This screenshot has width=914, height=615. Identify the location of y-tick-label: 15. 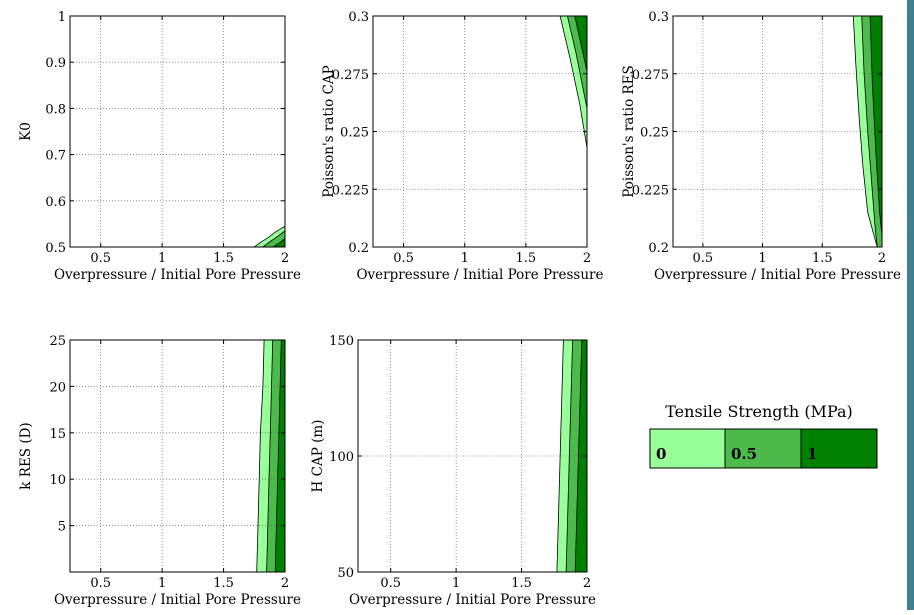
(57, 434).